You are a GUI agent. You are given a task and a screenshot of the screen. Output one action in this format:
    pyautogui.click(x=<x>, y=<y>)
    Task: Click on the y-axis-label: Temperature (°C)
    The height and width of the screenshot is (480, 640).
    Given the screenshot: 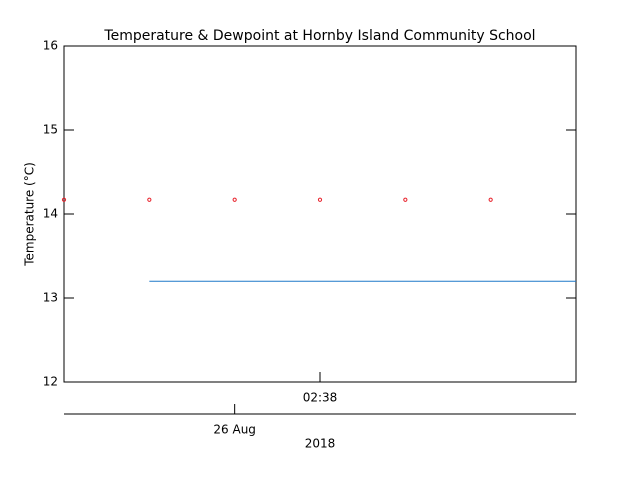 What is the action you would take?
    pyautogui.click(x=30, y=214)
    